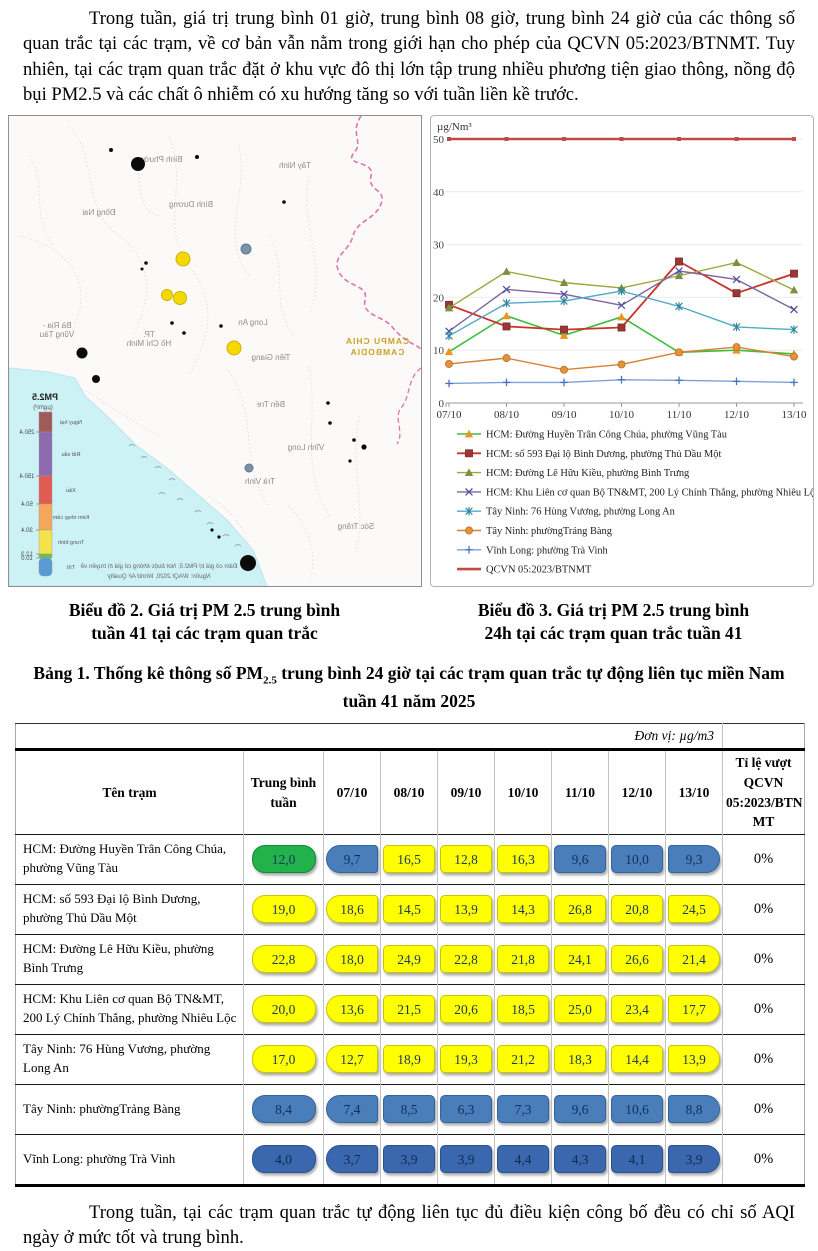  What do you see at coordinates (352, 1159) in the screenshot?
I see `daily-value-pill: 3,7` at bounding box center [352, 1159].